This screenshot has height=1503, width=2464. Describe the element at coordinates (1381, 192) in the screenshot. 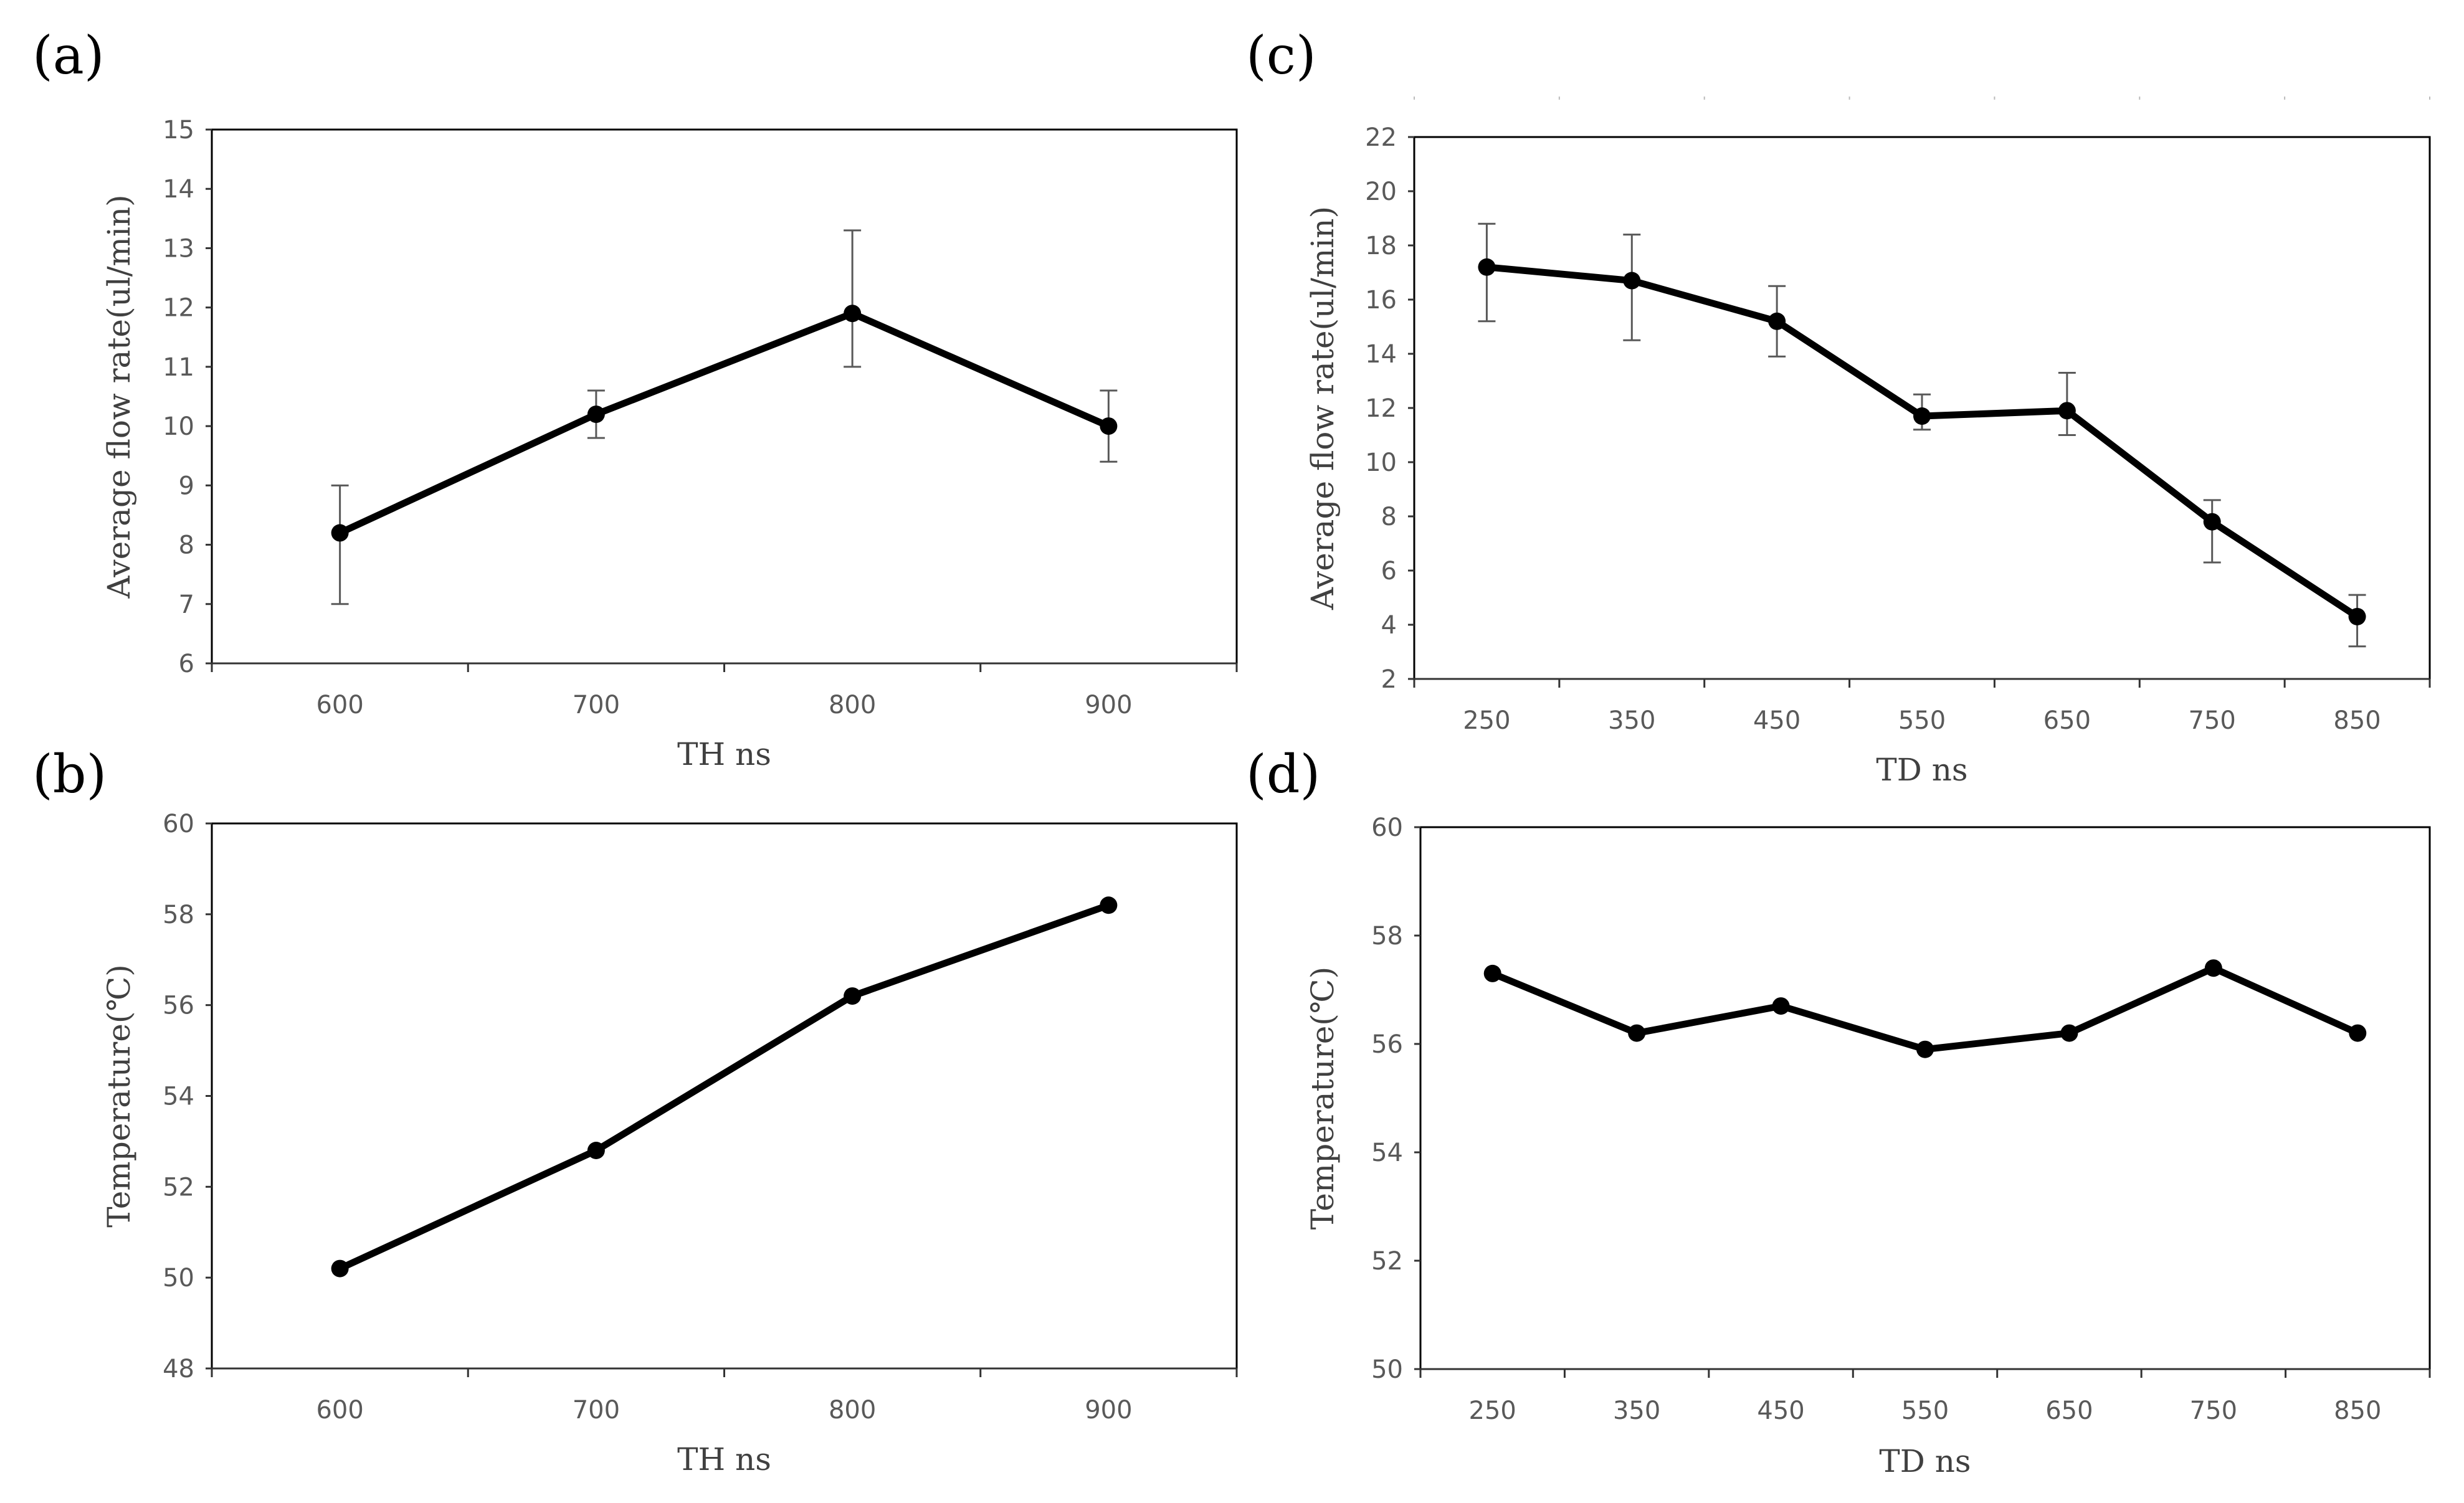

I see `y-tick-label: 20` at that location.